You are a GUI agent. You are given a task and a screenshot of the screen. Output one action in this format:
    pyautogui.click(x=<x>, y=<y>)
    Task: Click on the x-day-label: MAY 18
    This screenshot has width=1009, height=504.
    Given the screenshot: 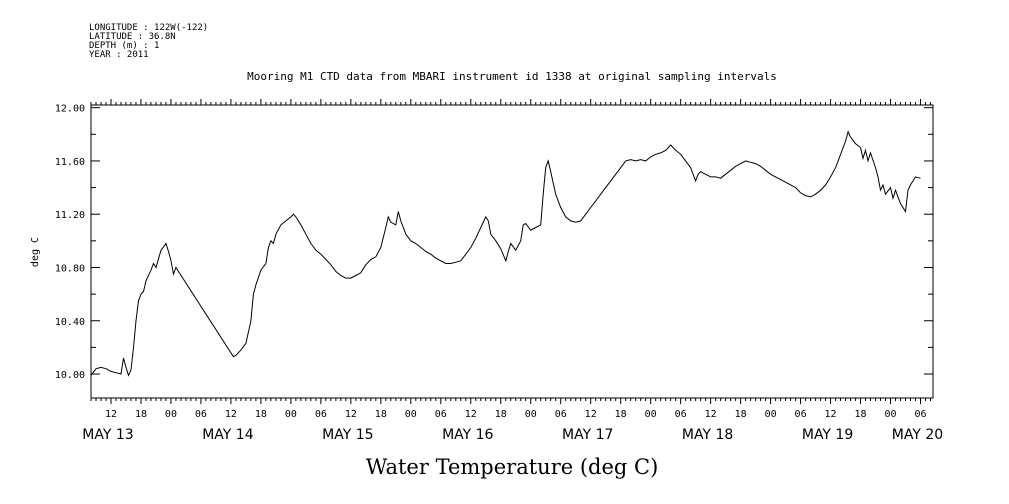 What is the action you would take?
    pyautogui.click(x=707, y=435)
    